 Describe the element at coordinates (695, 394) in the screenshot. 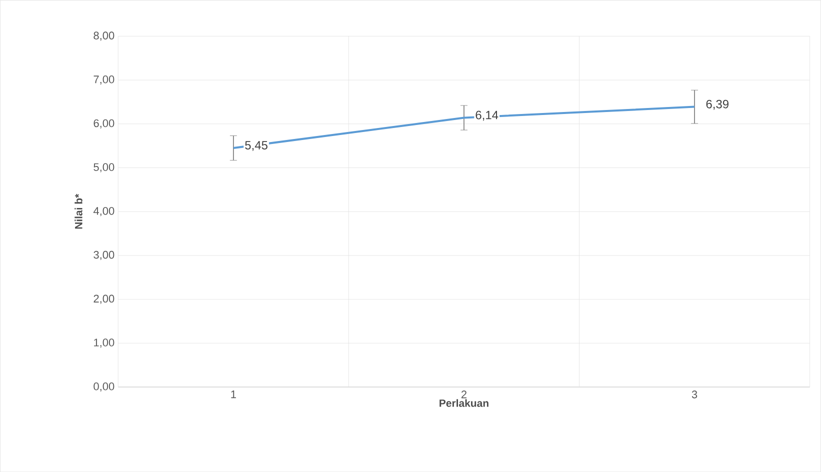

I see `x-tick-label: 3` at that location.